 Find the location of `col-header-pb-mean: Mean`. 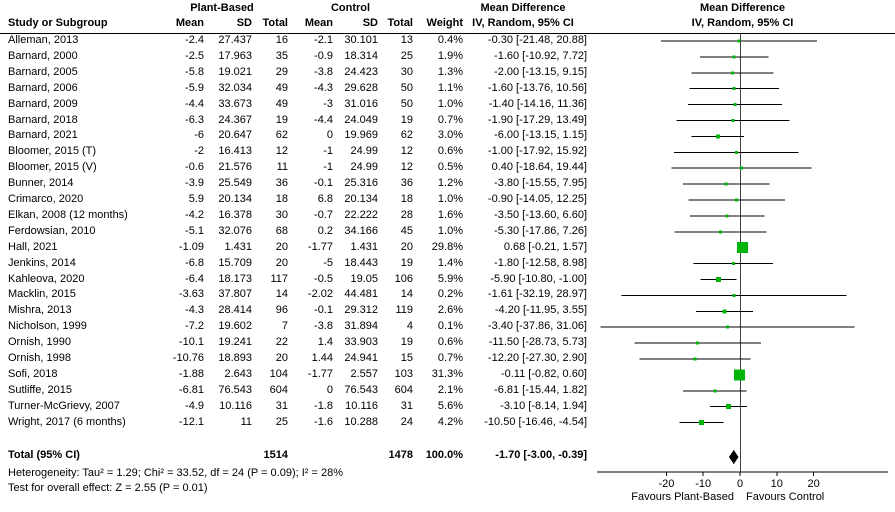

col-header-pb-mean: Mean is located at coordinates (189, 23).